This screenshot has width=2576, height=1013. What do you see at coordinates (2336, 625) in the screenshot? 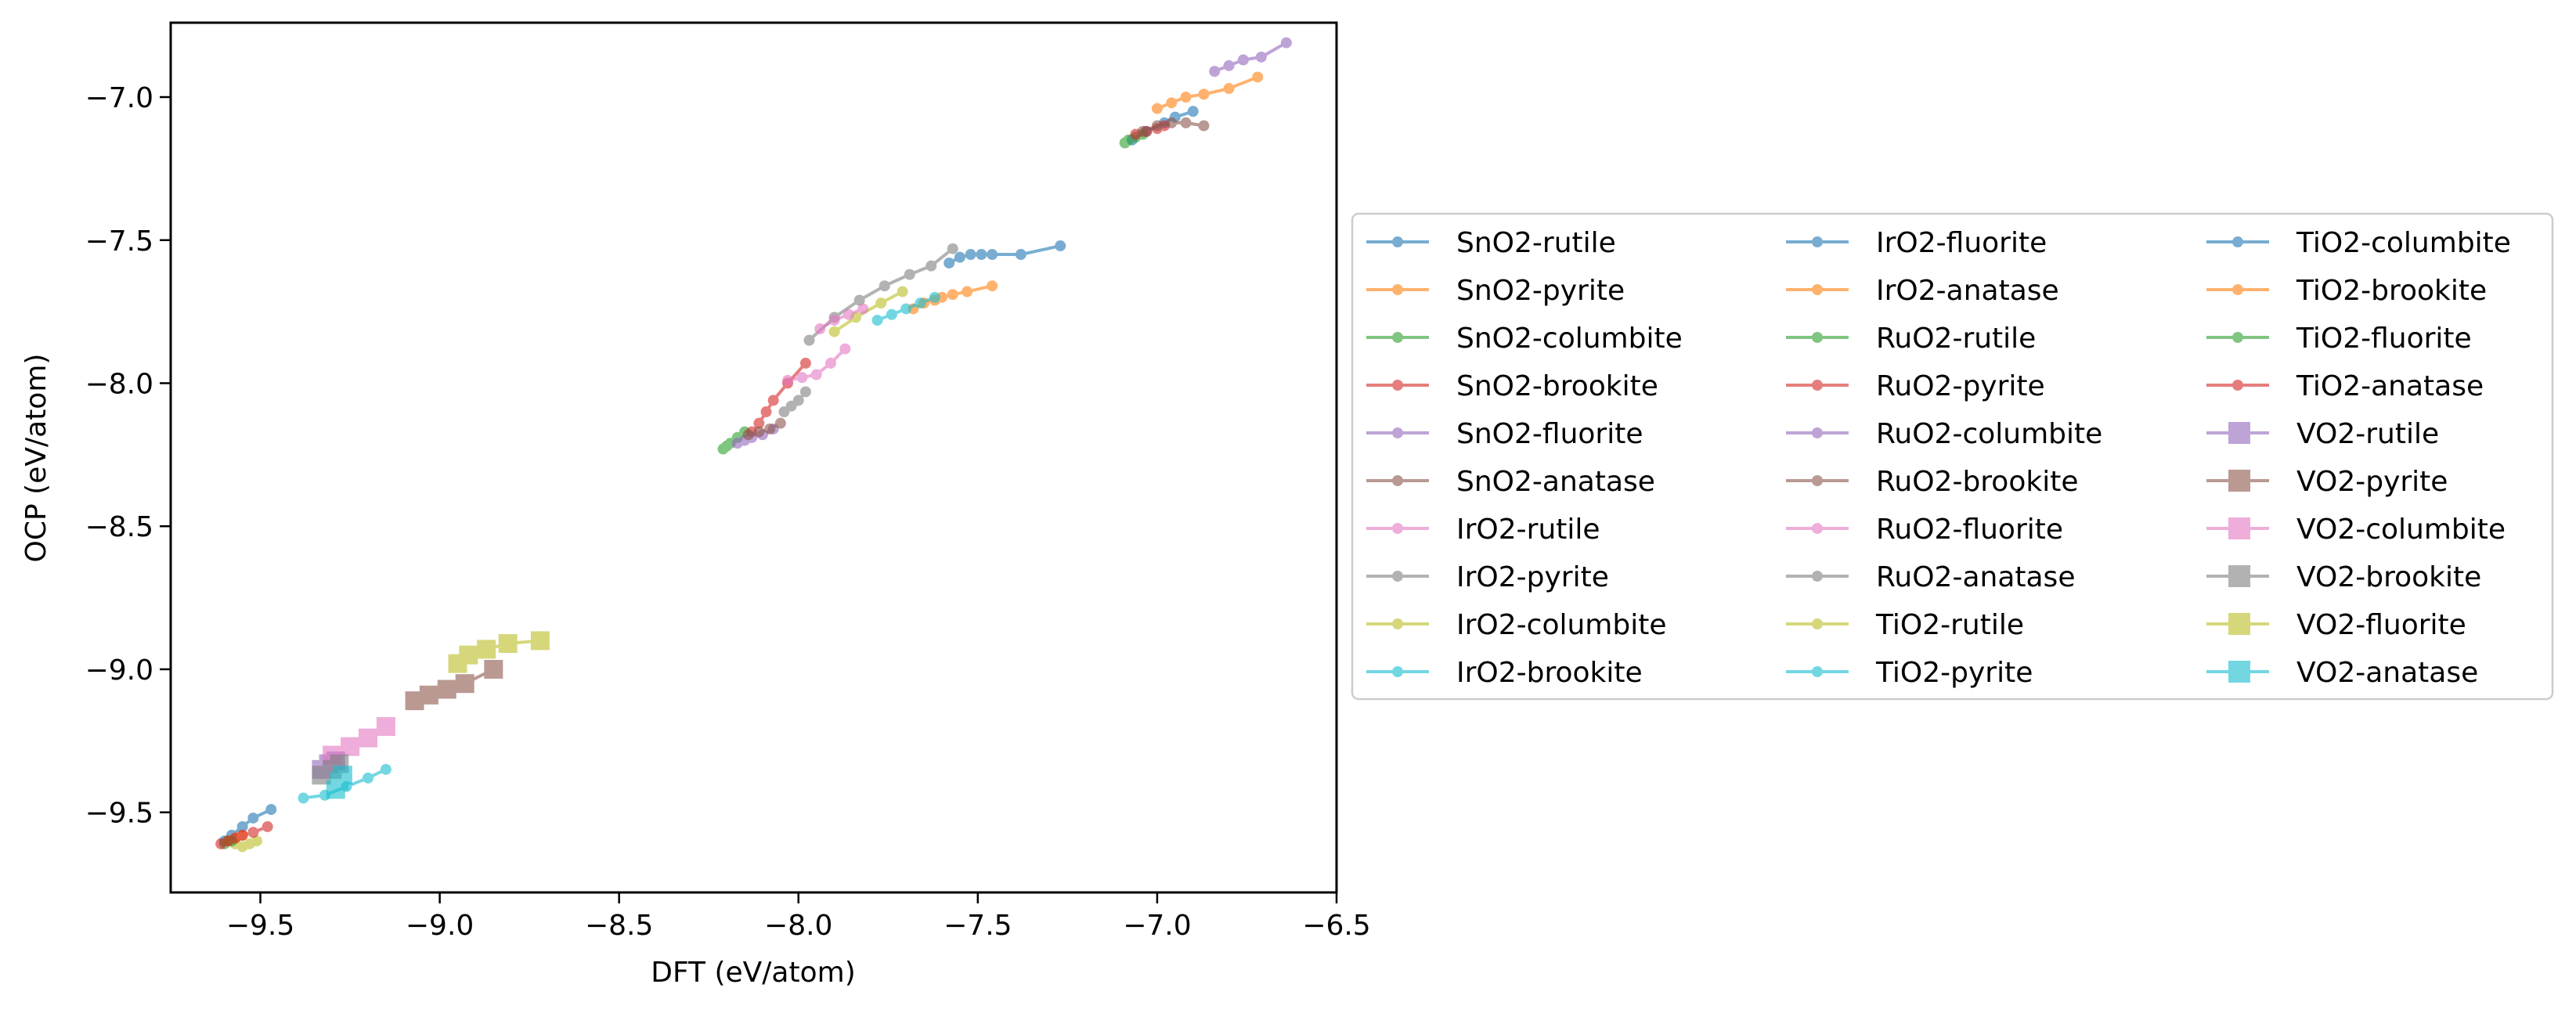
I see `legend-item: VO2-fluorite` at bounding box center [2336, 625].